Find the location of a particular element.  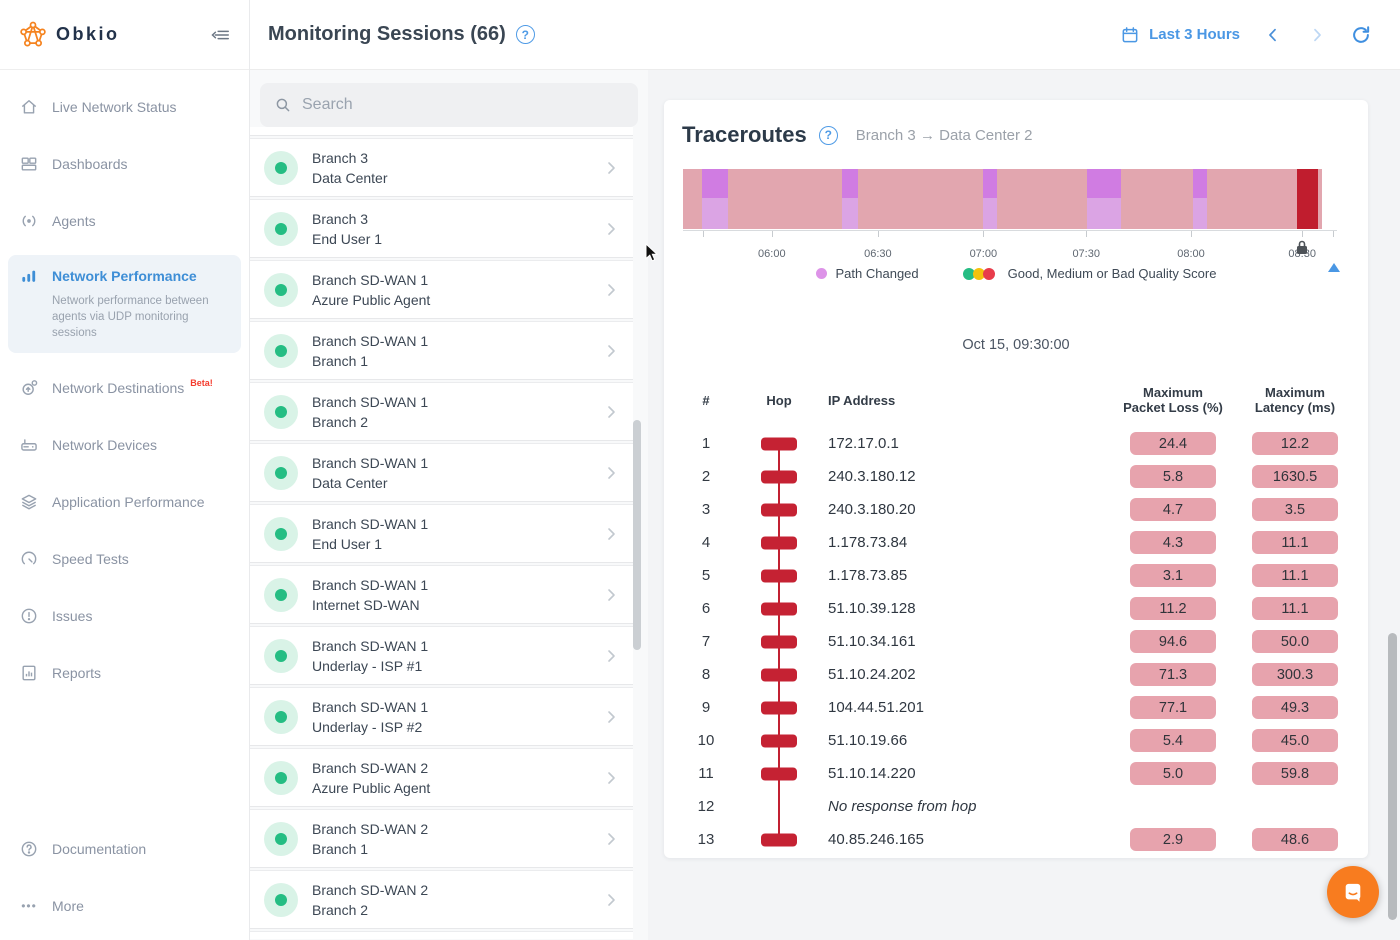

search-input is located at coordinates (463, 105).